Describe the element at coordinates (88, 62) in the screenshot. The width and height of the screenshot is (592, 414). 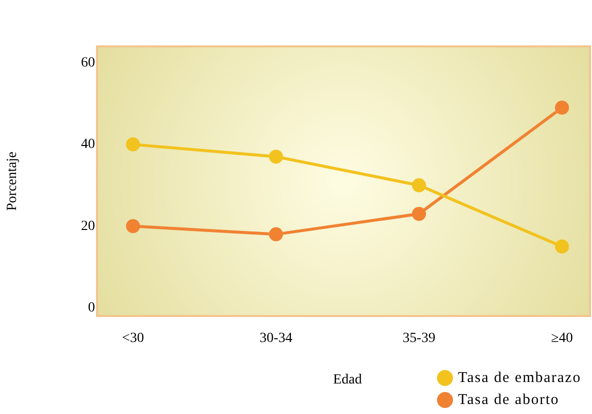
I see `y-tick-label: 60` at that location.